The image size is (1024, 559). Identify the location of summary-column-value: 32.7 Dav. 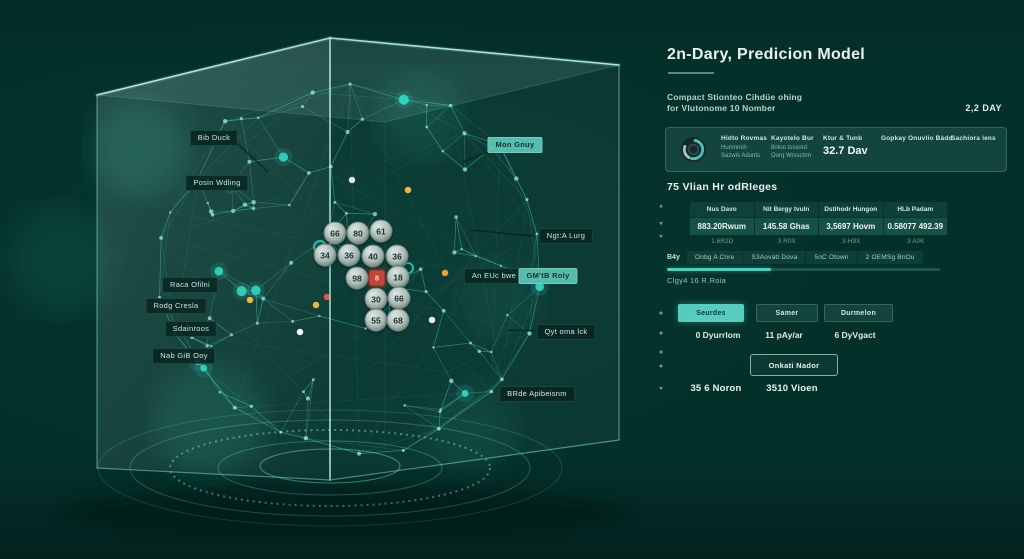
(845, 151).